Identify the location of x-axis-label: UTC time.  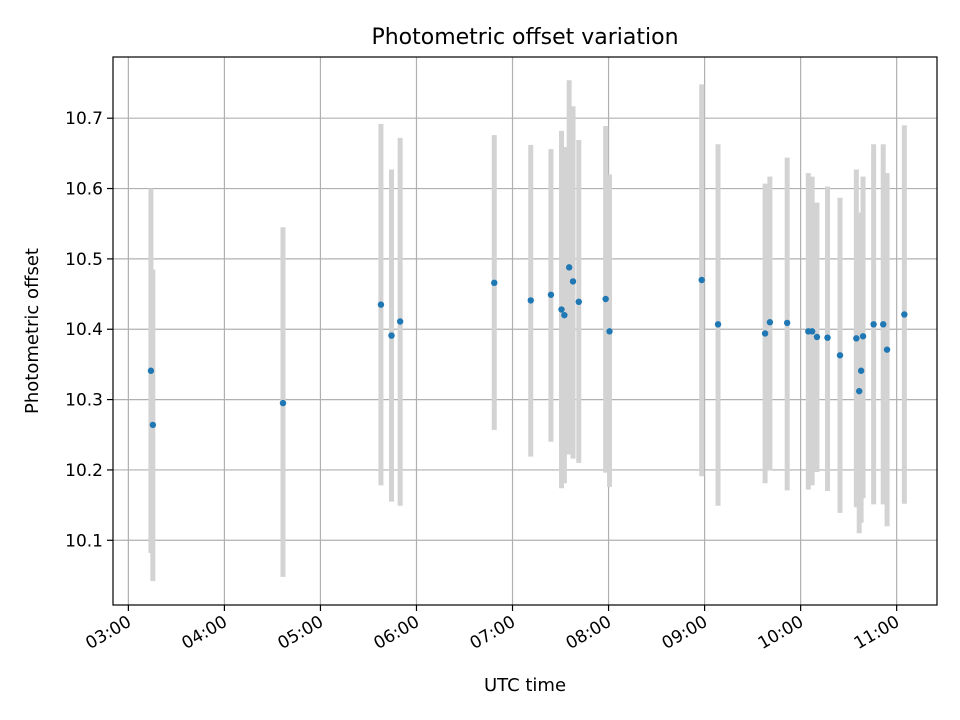
(525, 685).